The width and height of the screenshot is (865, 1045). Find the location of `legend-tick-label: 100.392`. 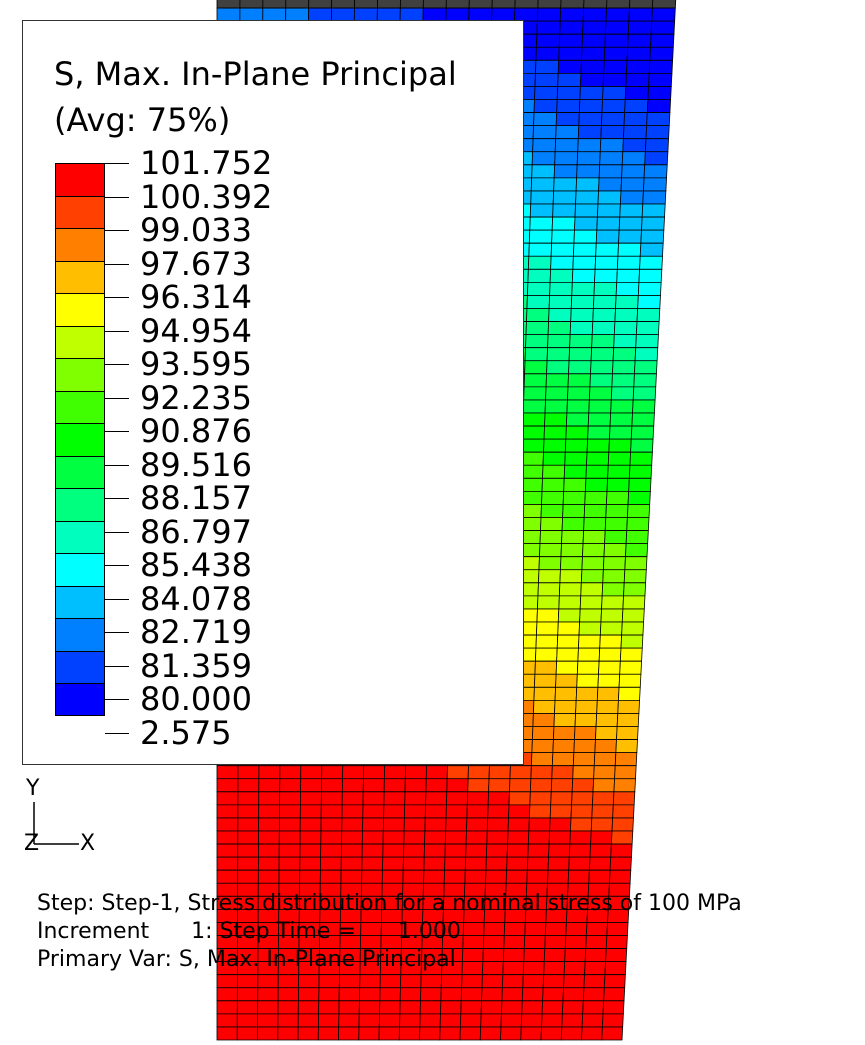

legend-tick-label: 100.392 is located at coordinates (206, 196).